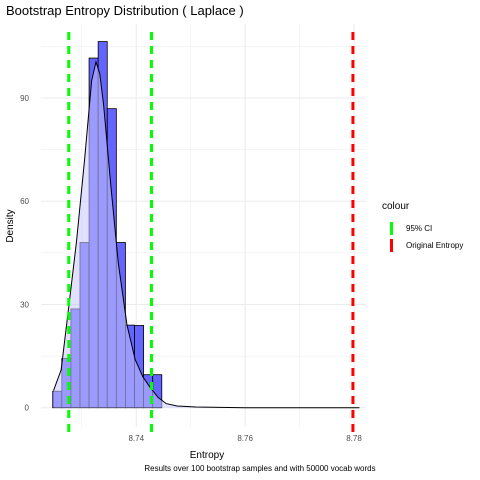  Describe the element at coordinates (435, 245) in the screenshot. I see `legend-label-original: Original Entropy` at that location.